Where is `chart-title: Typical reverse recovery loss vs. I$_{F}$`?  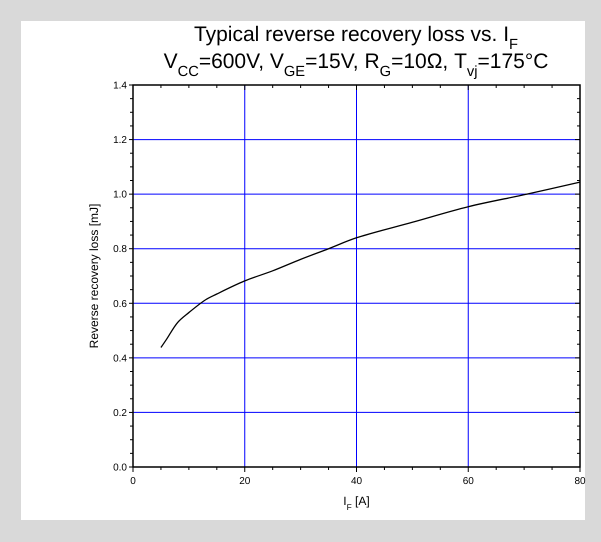
chart-title: Typical reverse recovery loss vs. I$_{F}$ is located at coordinates (356, 38).